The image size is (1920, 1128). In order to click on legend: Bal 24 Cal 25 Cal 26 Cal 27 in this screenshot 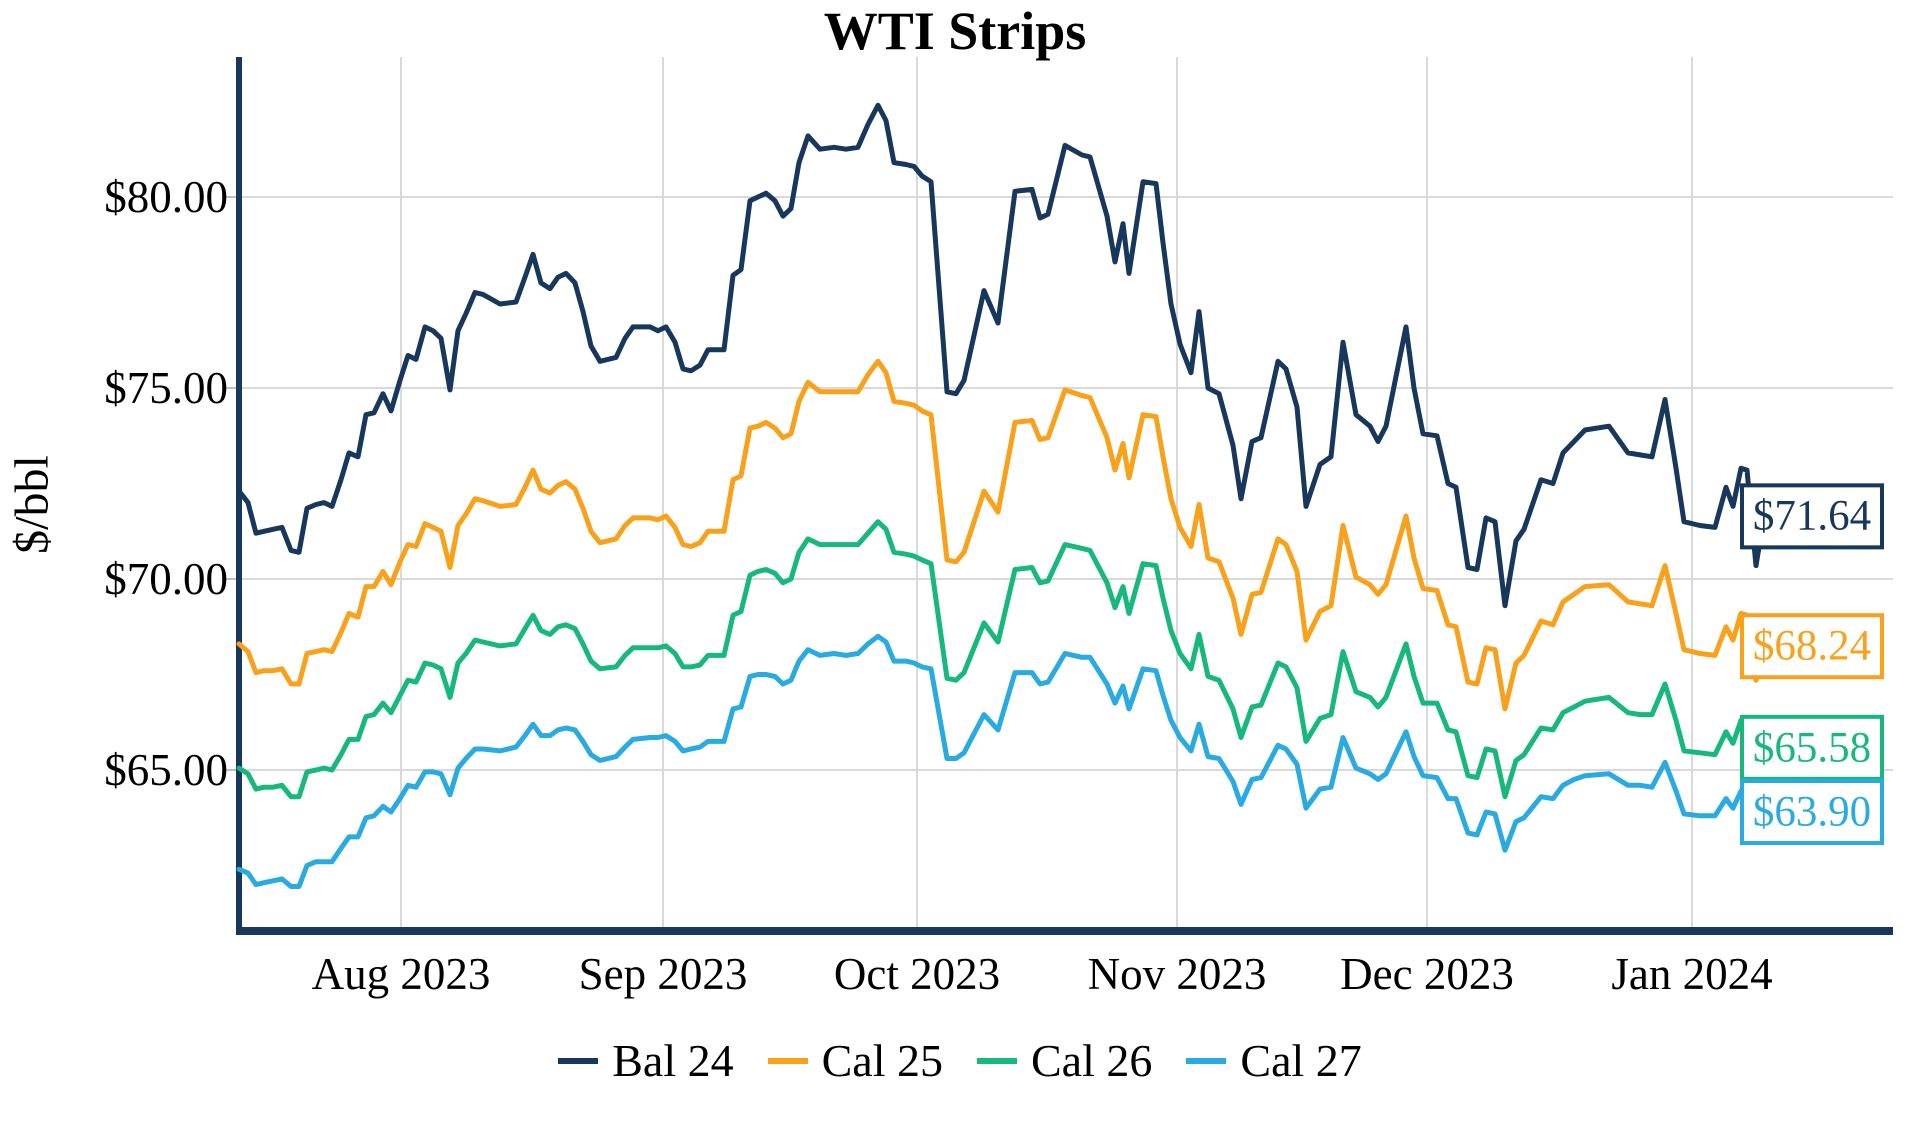, I will do `click(960, 1060)`.